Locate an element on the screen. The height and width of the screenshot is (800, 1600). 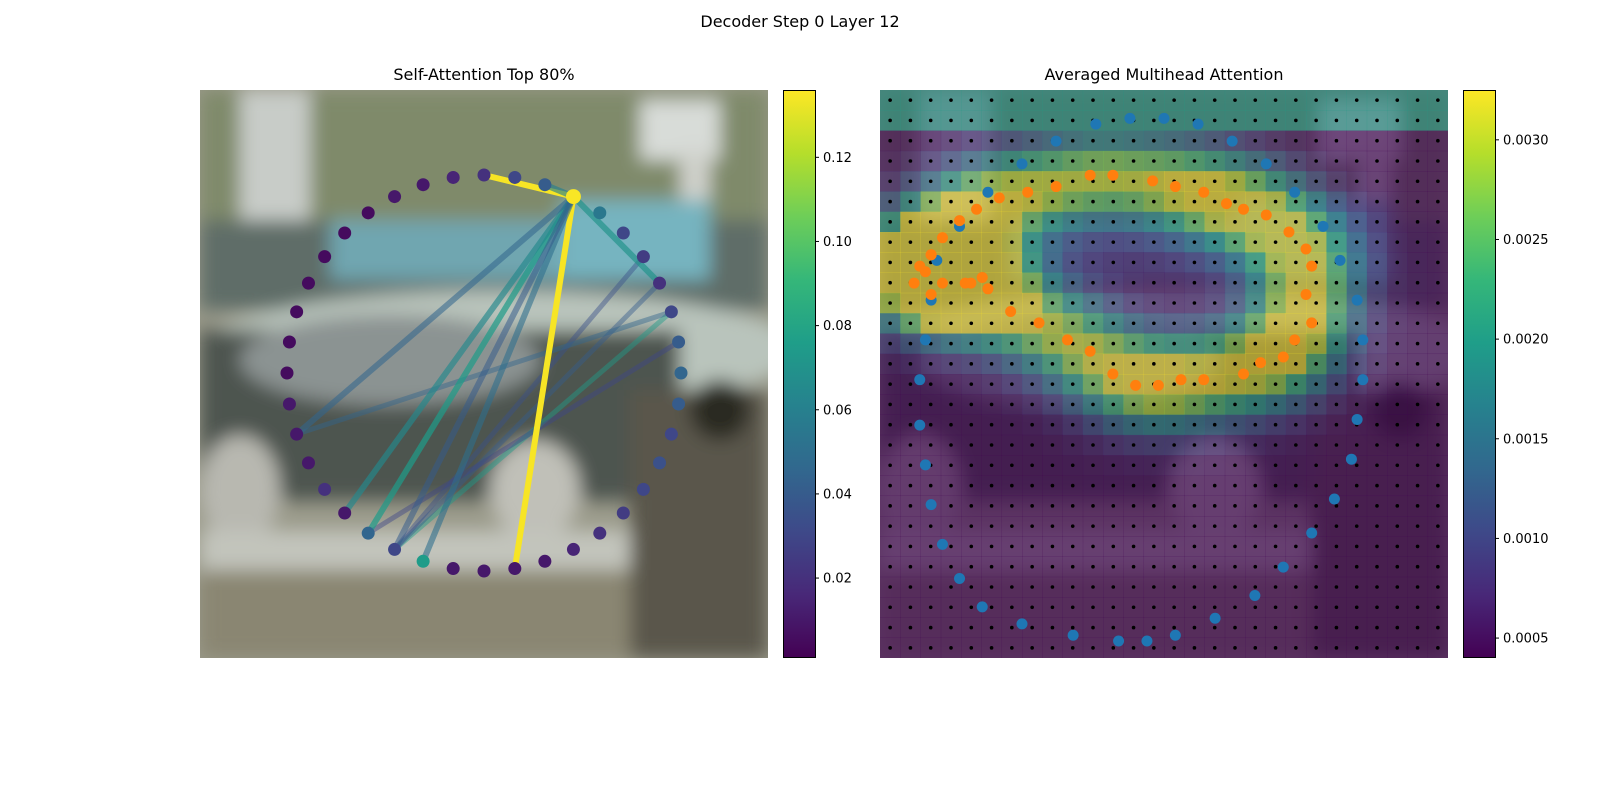
figure-title: Decoder Step 0 Layer 12 is located at coordinates (800, 21).